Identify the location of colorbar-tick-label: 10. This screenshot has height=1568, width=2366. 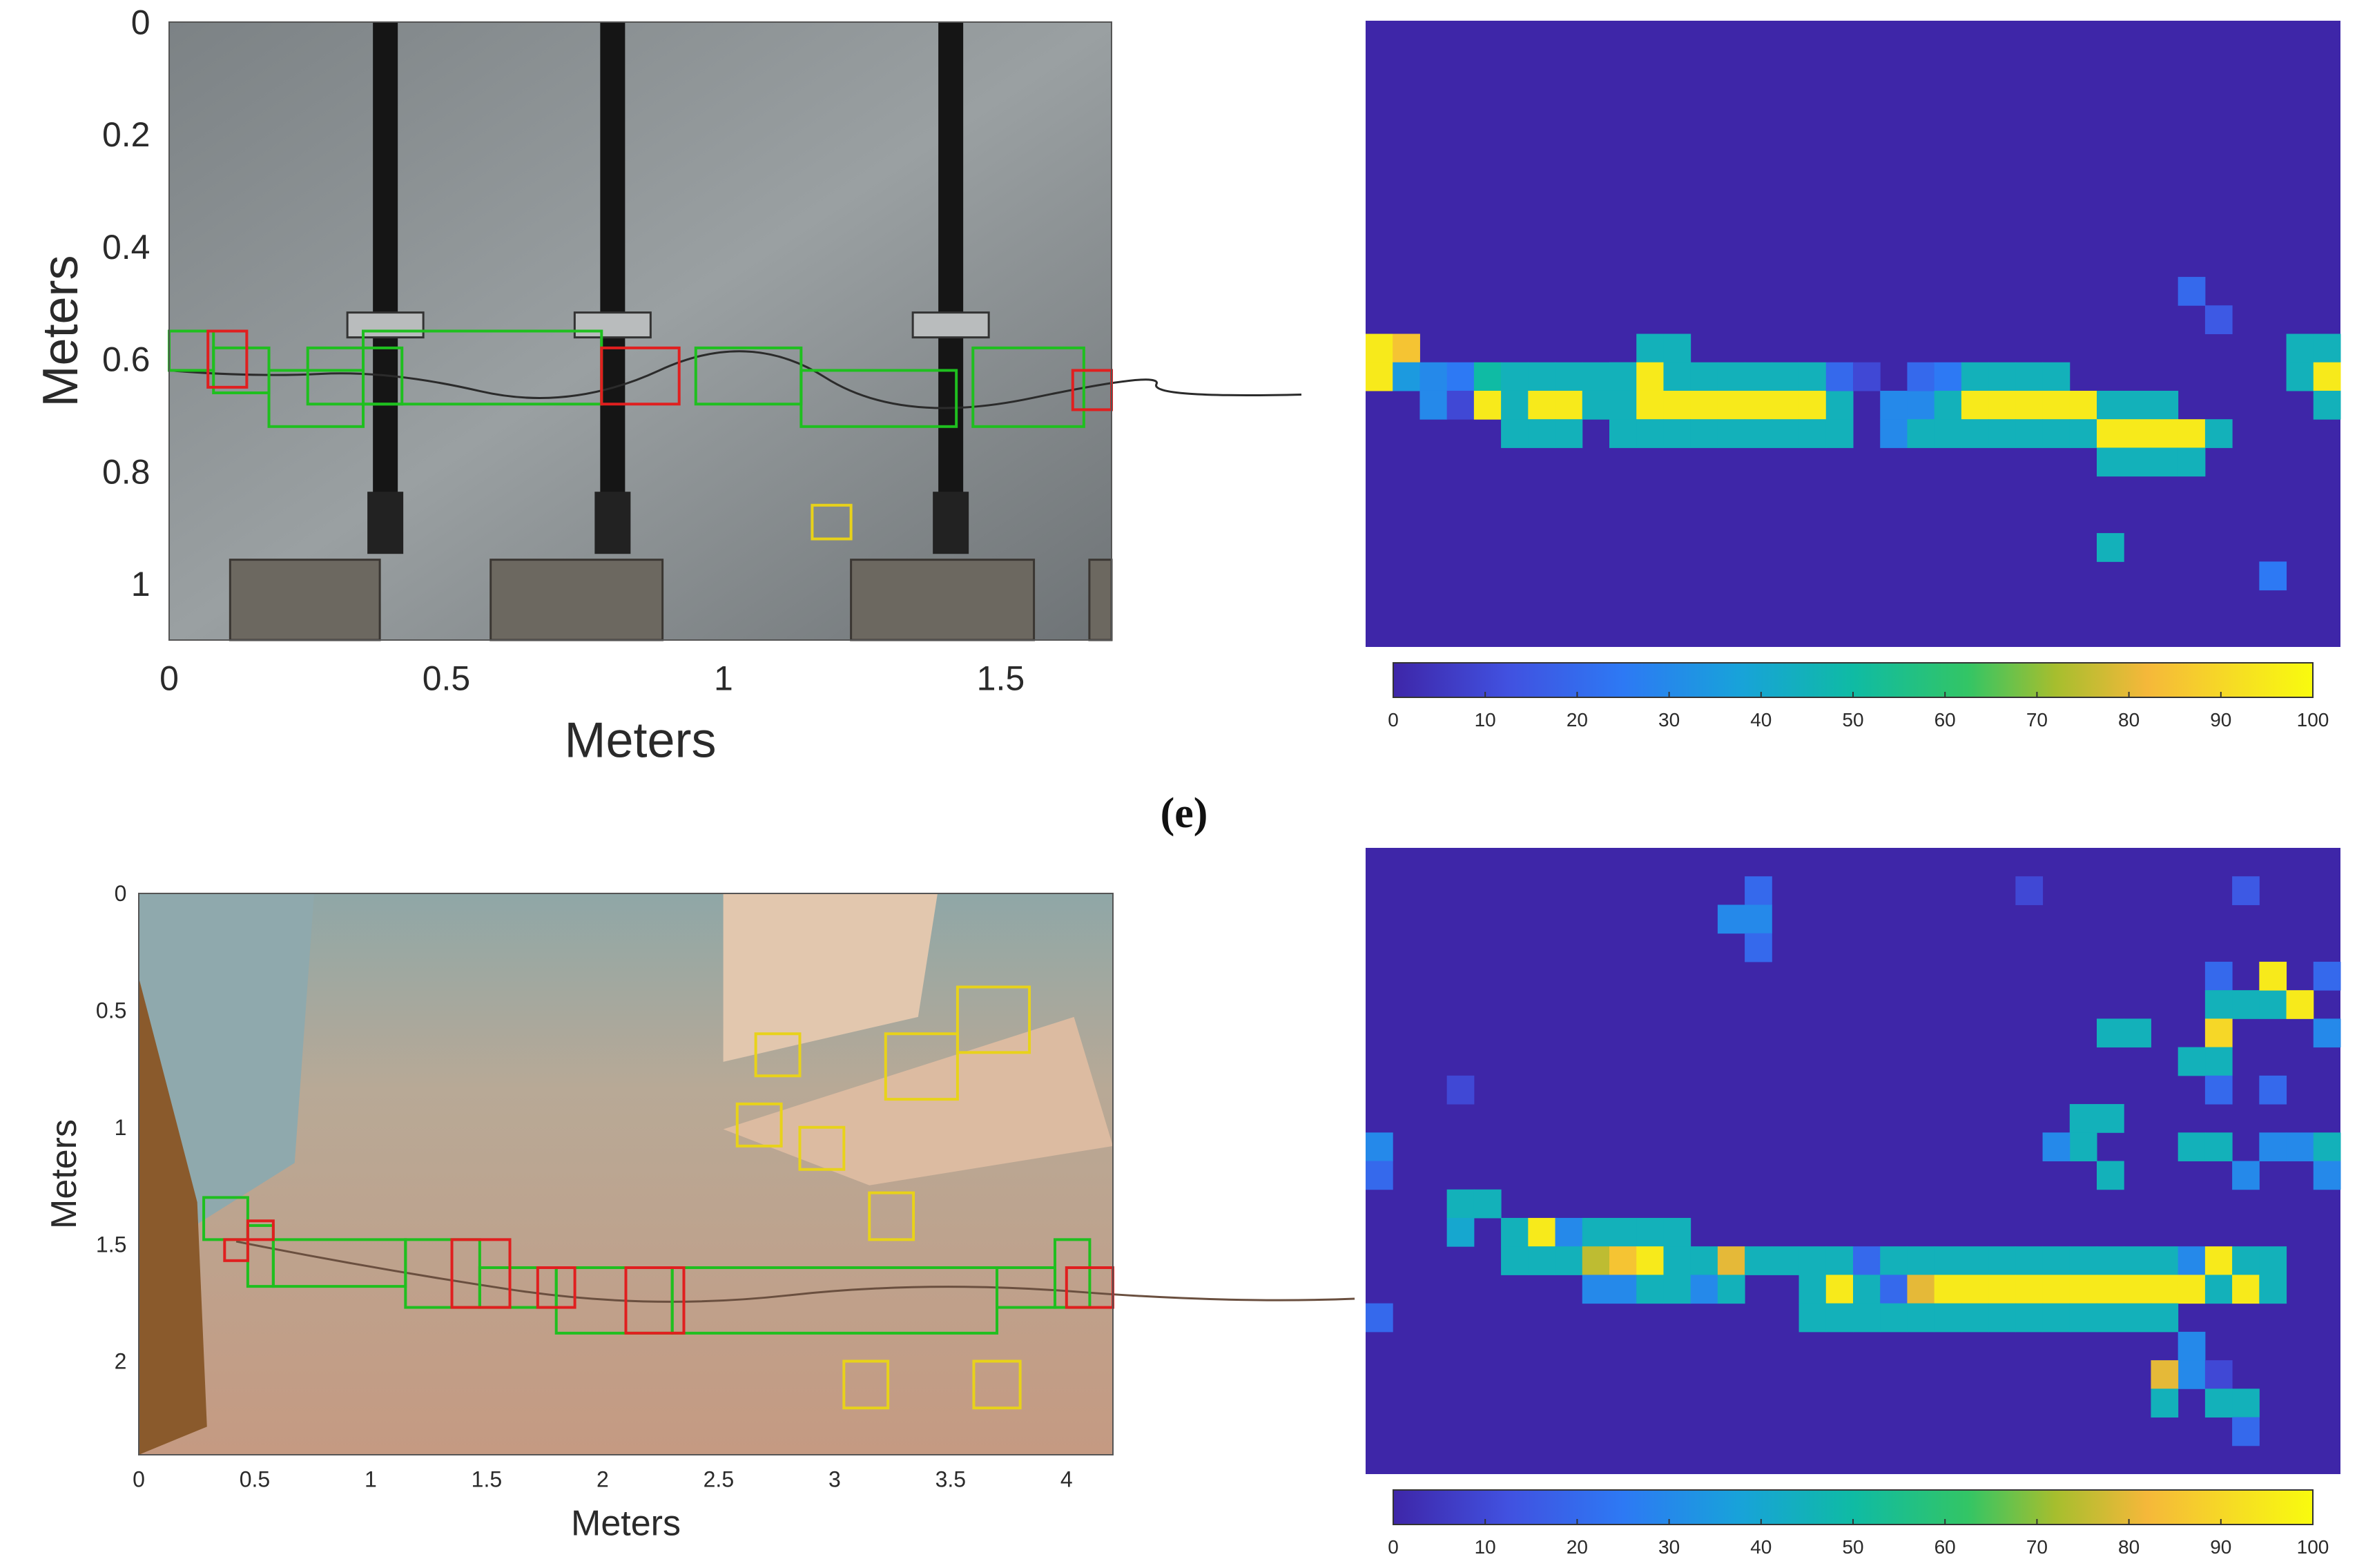
(1485, 1547).